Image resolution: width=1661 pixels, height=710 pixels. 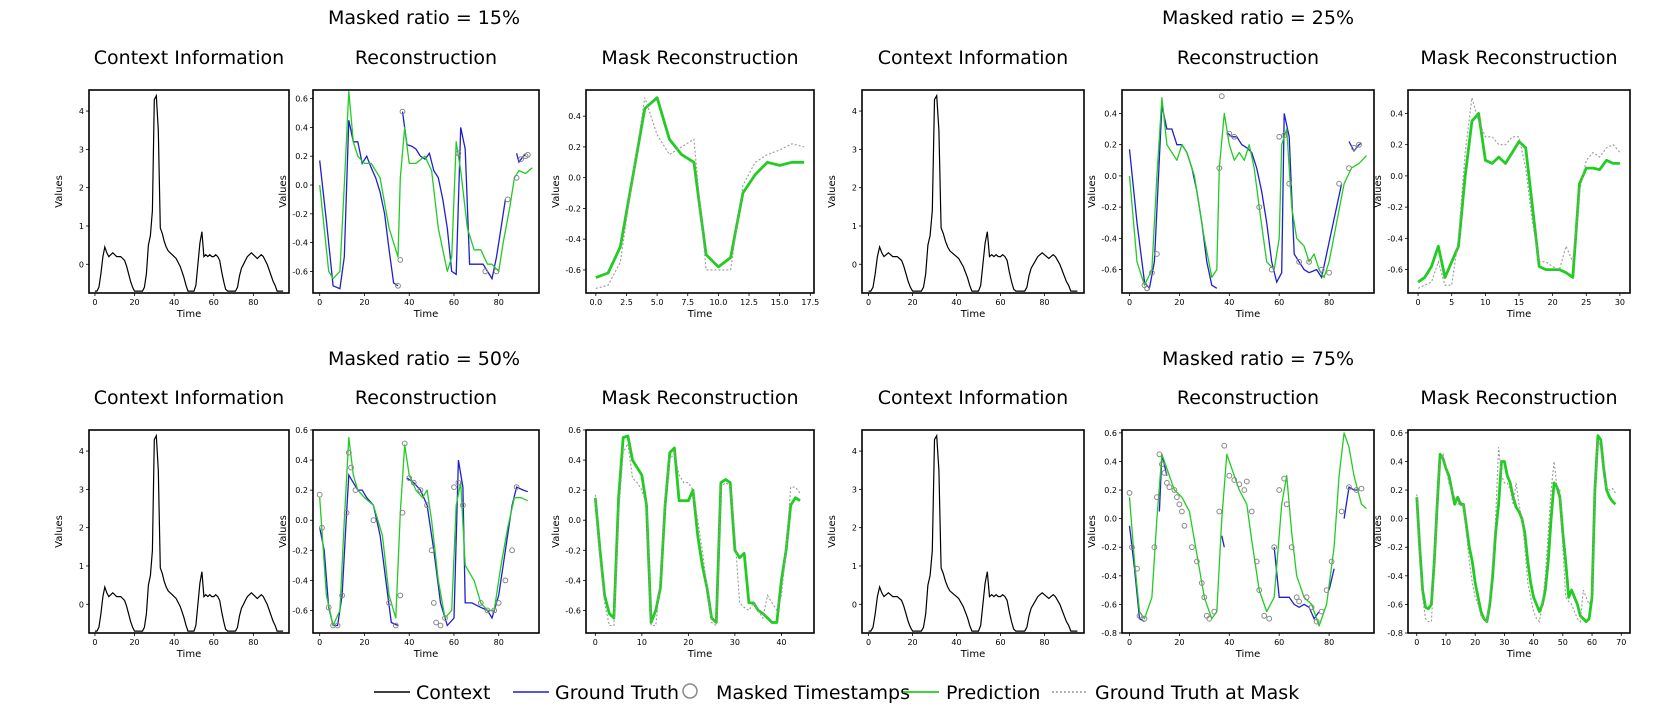 What do you see at coordinates (1516, 528) in the screenshot?
I see `prediction-line` at bounding box center [1516, 528].